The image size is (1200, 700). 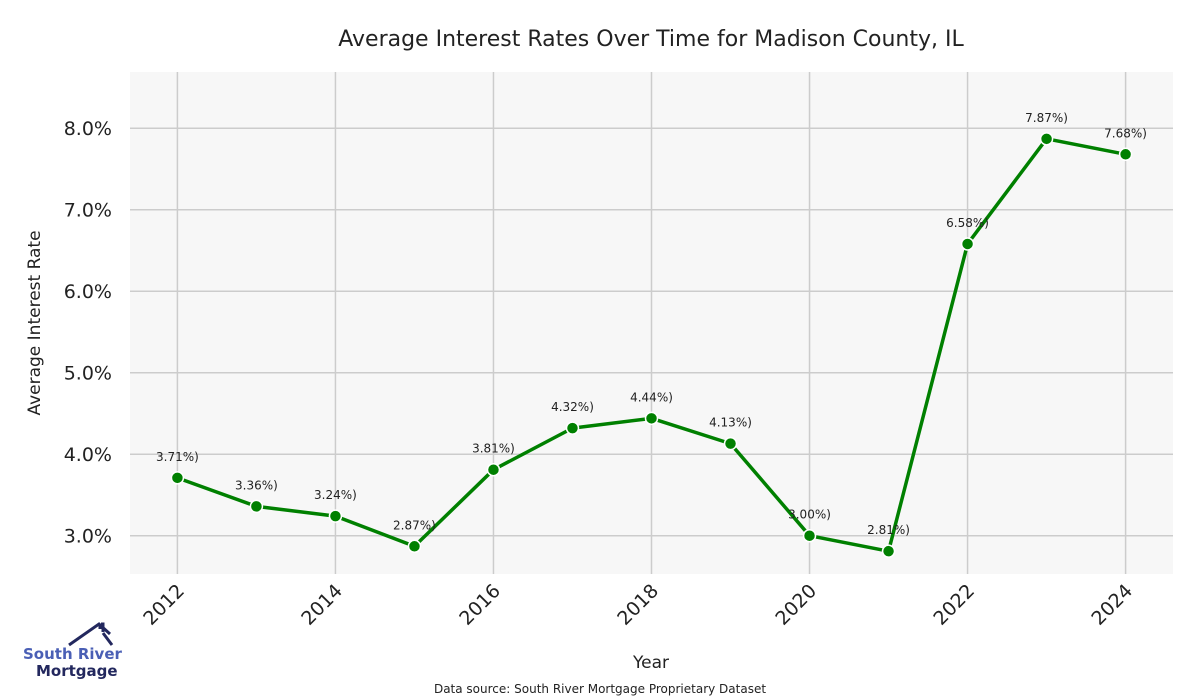 What do you see at coordinates (73, 654) in the screenshot?
I see `logo-line1: South River` at bounding box center [73, 654].